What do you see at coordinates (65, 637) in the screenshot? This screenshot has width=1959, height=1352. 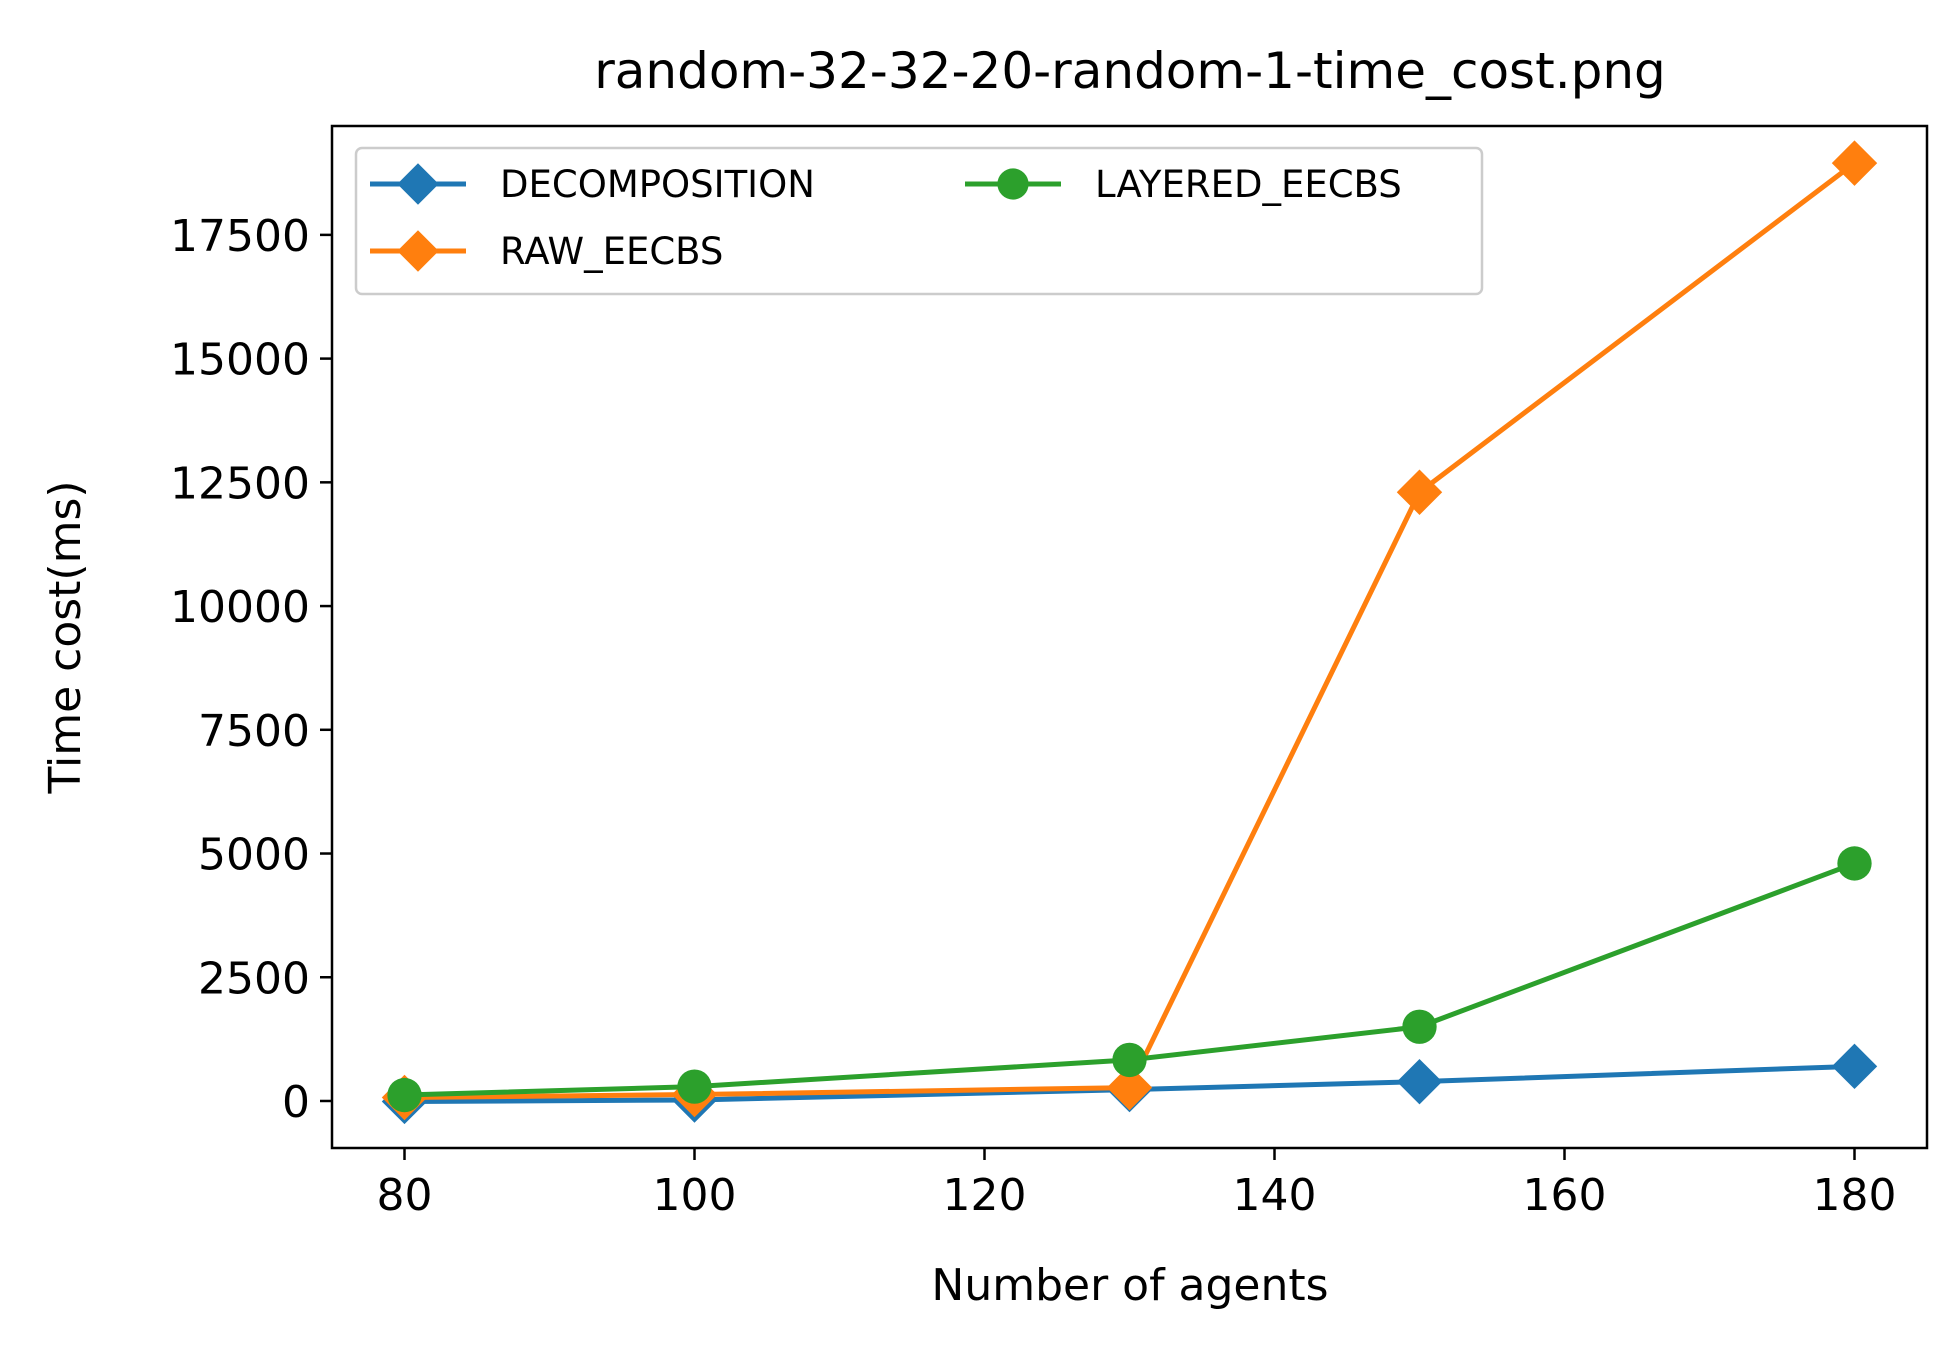 I see `y-axis-label: Time cost(ms)` at bounding box center [65, 637].